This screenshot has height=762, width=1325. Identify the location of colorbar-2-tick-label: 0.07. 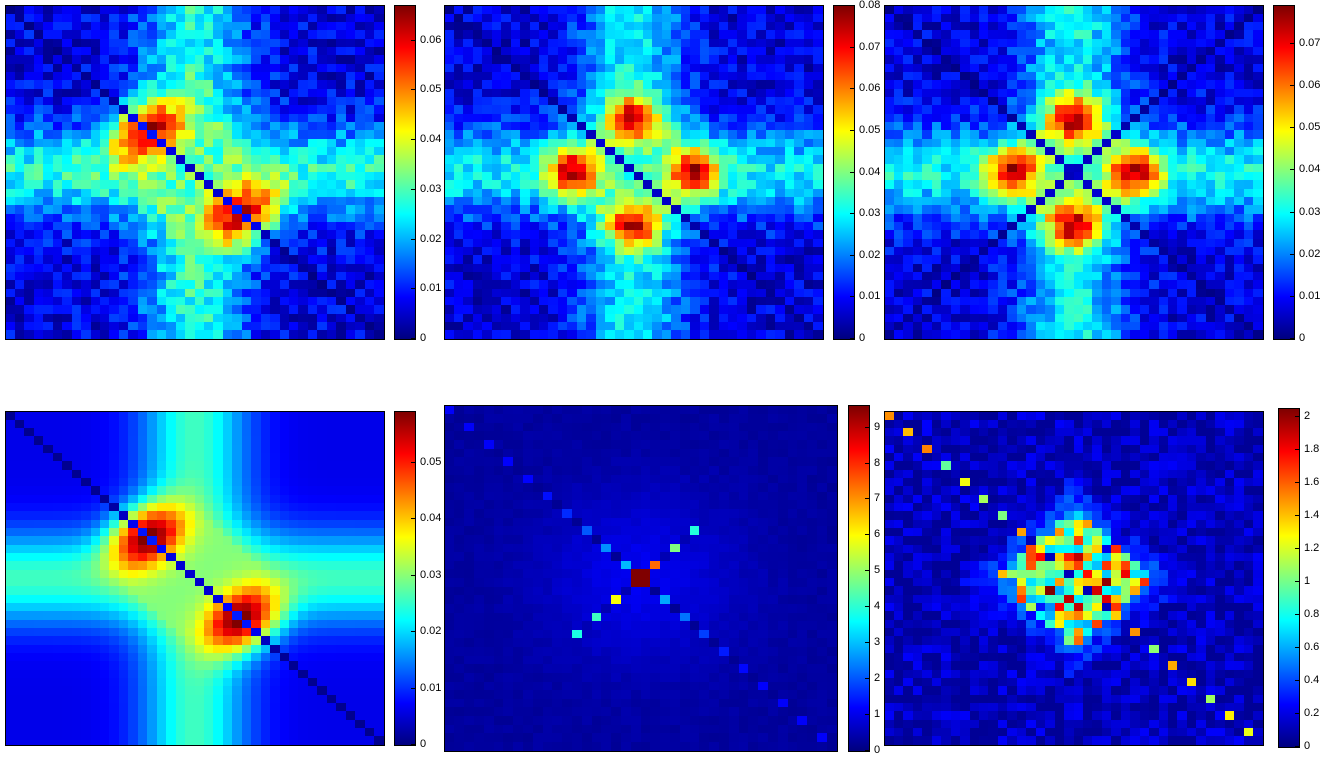
(870, 47).